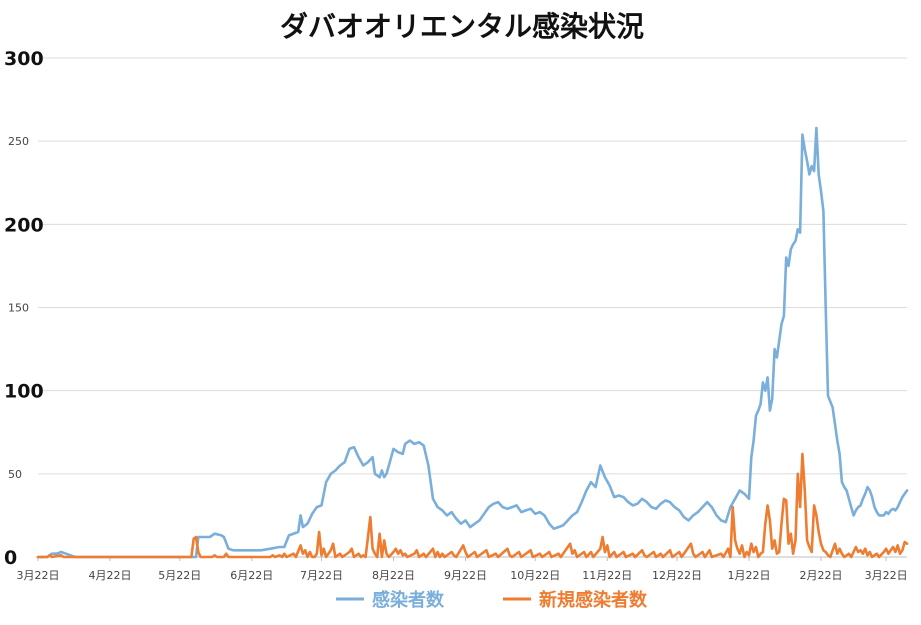  I want to click on y-tick-label: 0, so click(10, 558).